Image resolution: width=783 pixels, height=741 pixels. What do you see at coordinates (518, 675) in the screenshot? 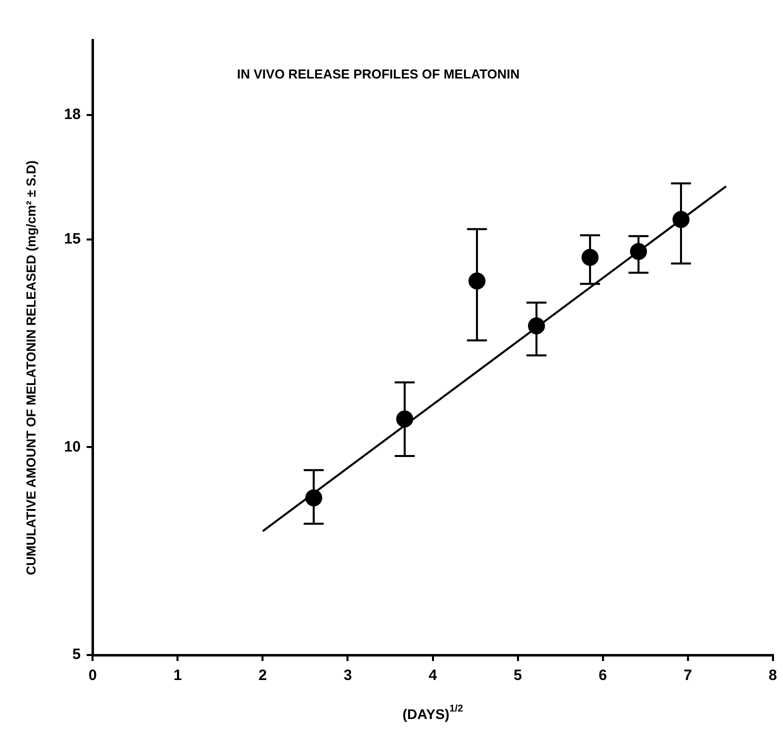
I see `x-tick-label: 5` at bounding box center [518, 675].